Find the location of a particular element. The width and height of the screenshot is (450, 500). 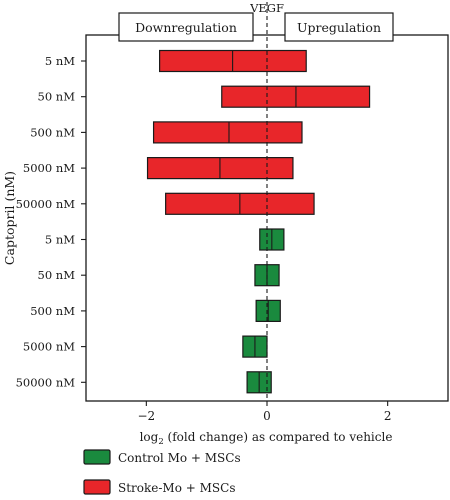

chart-title: VEGF is located at coordinates (266, 8).